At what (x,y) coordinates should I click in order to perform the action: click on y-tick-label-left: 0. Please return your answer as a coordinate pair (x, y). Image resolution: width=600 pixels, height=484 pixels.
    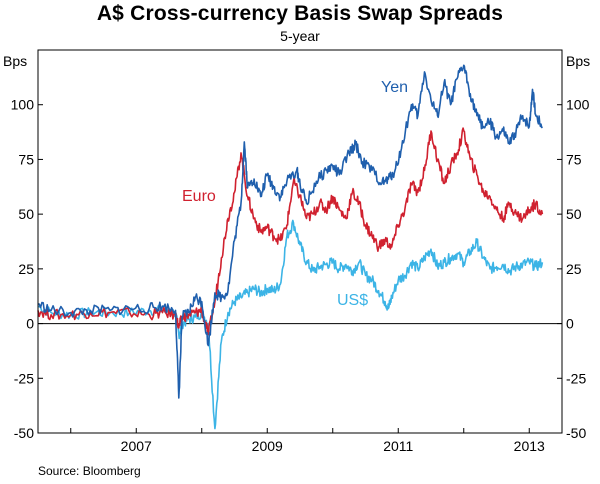
    Looking at the image, I should click on (30, 324).